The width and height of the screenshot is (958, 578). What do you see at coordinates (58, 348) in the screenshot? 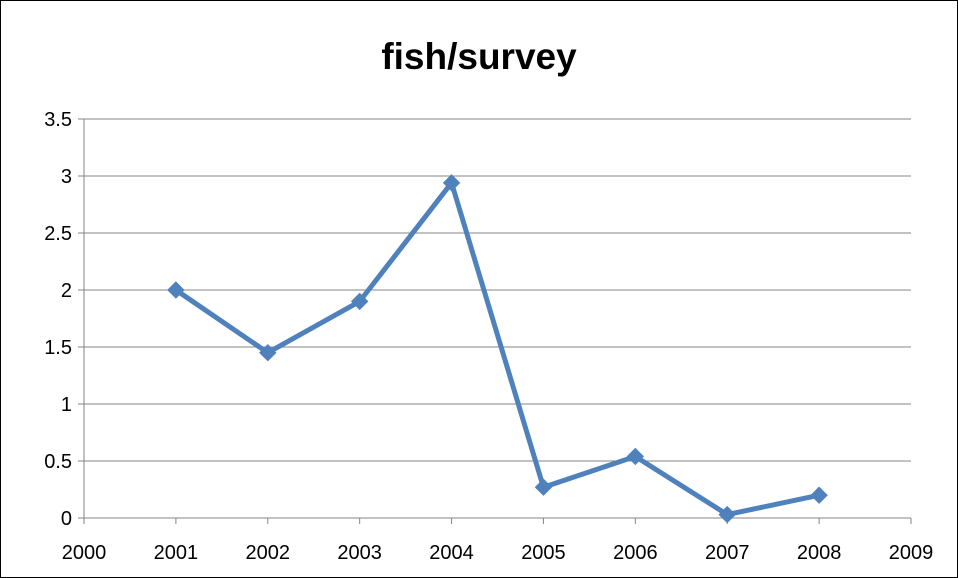
I see `y-tick-label-3: 1.5` at bounding box center [58, 348].